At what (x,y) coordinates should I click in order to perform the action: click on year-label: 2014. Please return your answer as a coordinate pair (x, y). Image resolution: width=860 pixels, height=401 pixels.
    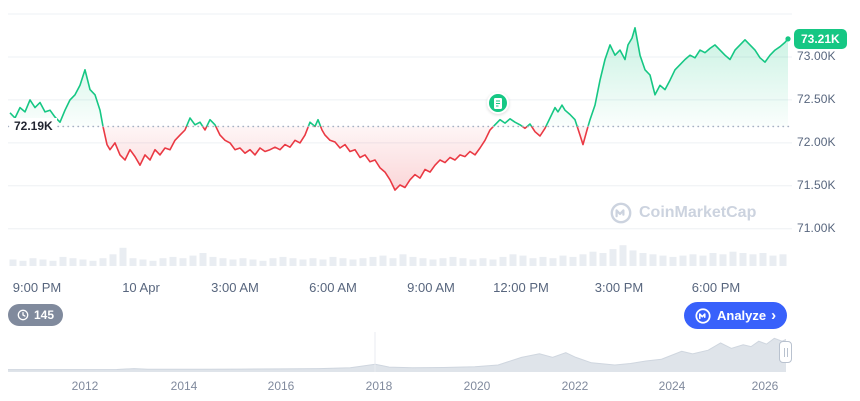
    Looking at the image, I should click on (184, 386).